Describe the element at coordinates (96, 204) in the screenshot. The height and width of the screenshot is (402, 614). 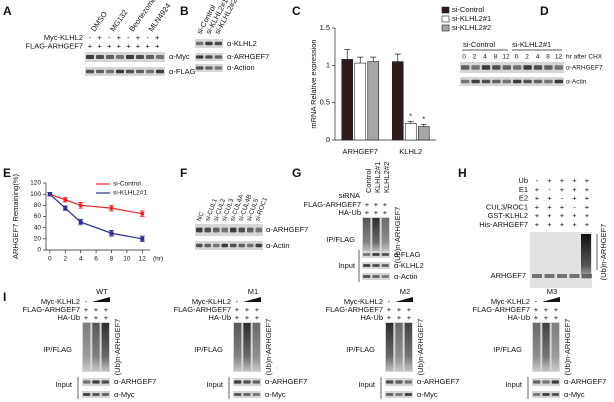
I see `line` at that location.